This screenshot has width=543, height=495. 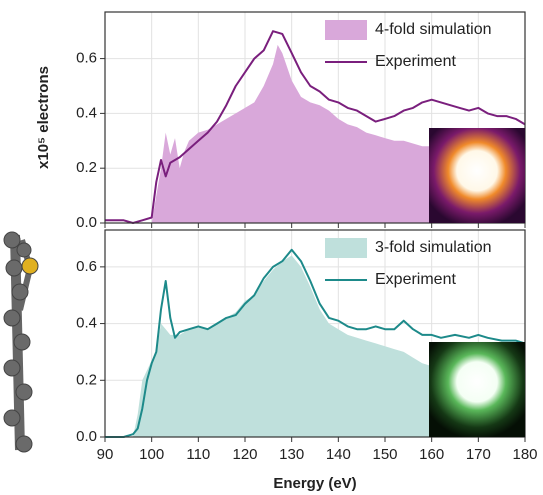 What do you see at coordinates (244, 454) in the screenshot?
I see `x-tick-label: 120` at bounding box center [244, 454].